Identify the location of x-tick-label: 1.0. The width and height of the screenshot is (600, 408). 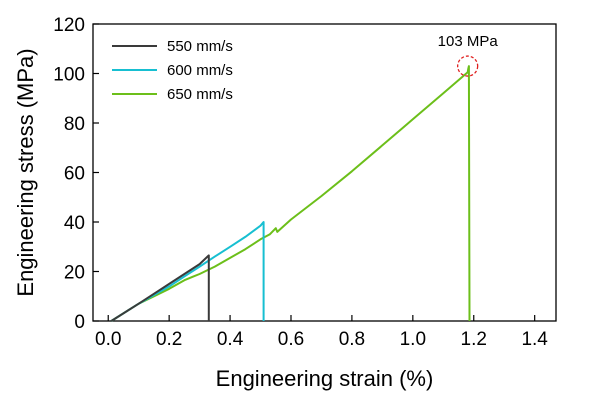
(413, 339).